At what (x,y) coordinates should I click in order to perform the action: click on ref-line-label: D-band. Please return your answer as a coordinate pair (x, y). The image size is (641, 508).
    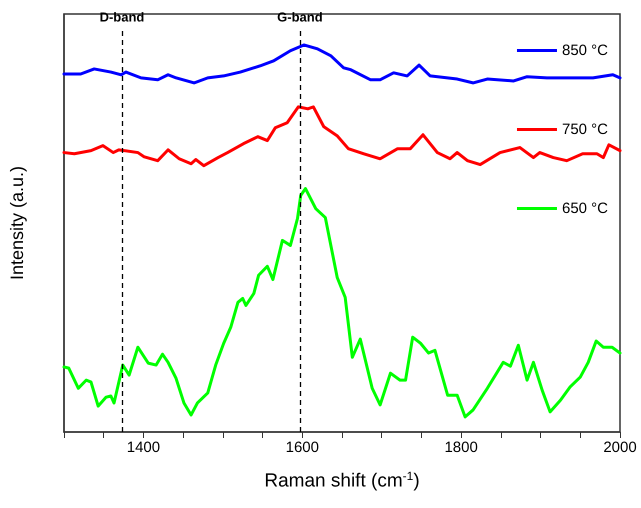
    Looking at the image, I should click on (122, 17).